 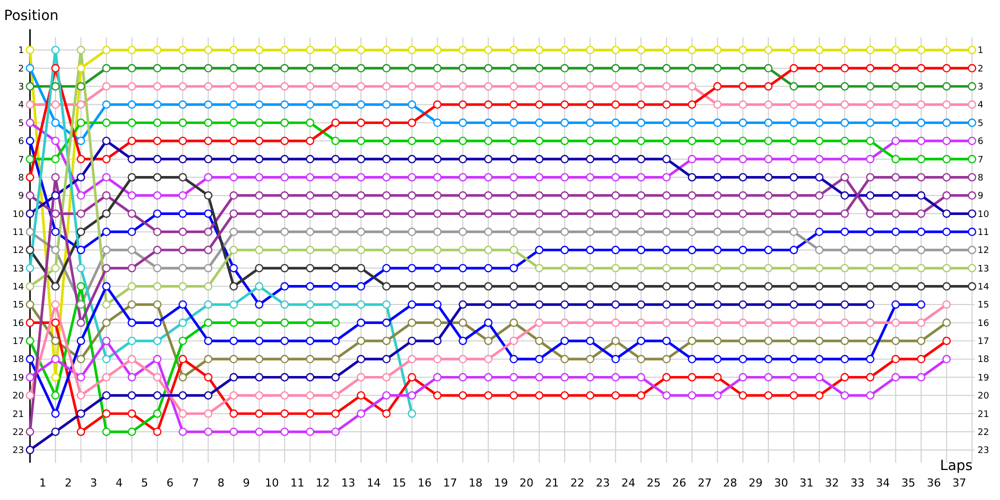 I want to click on y-tick-label: 6, so click(x=21, y=142).